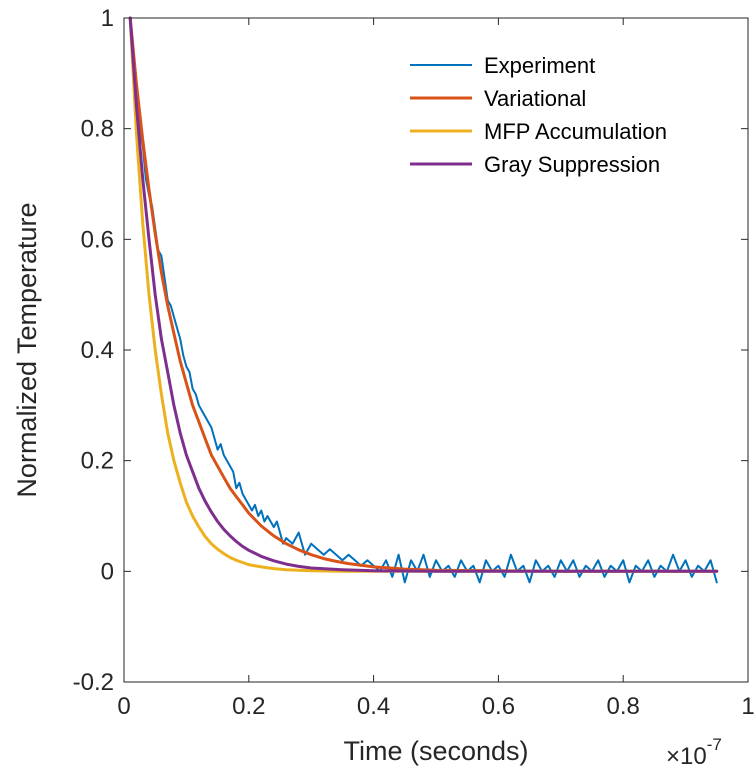  I want to click on y-tick-label: -0.2, so click(93, 682).